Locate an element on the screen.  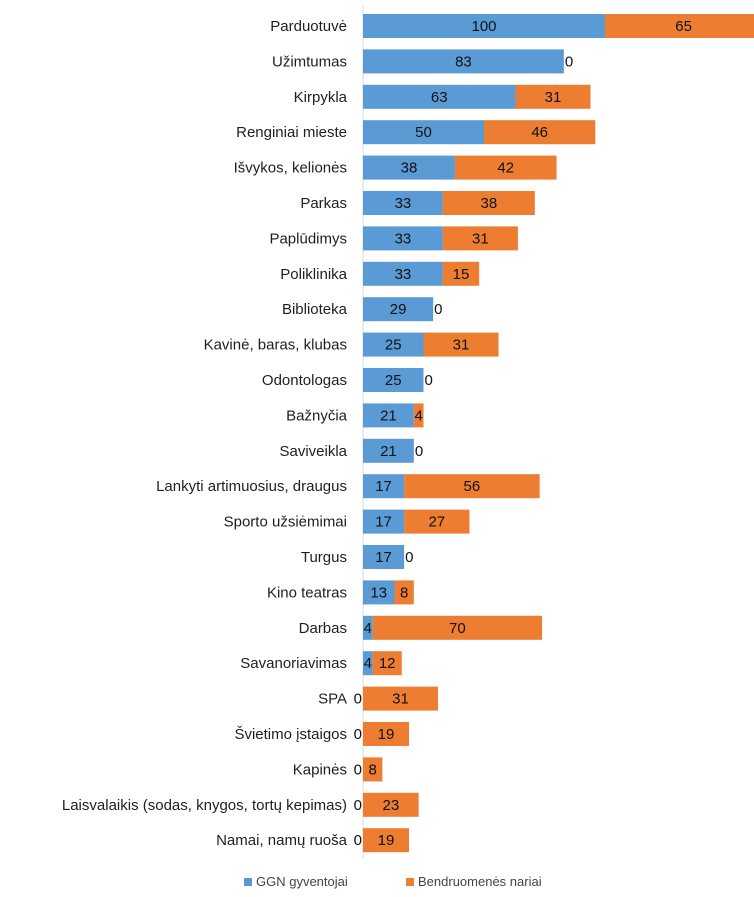
data-label-bendruomenes-nariai: 23 is located at coordinates (390, 805).